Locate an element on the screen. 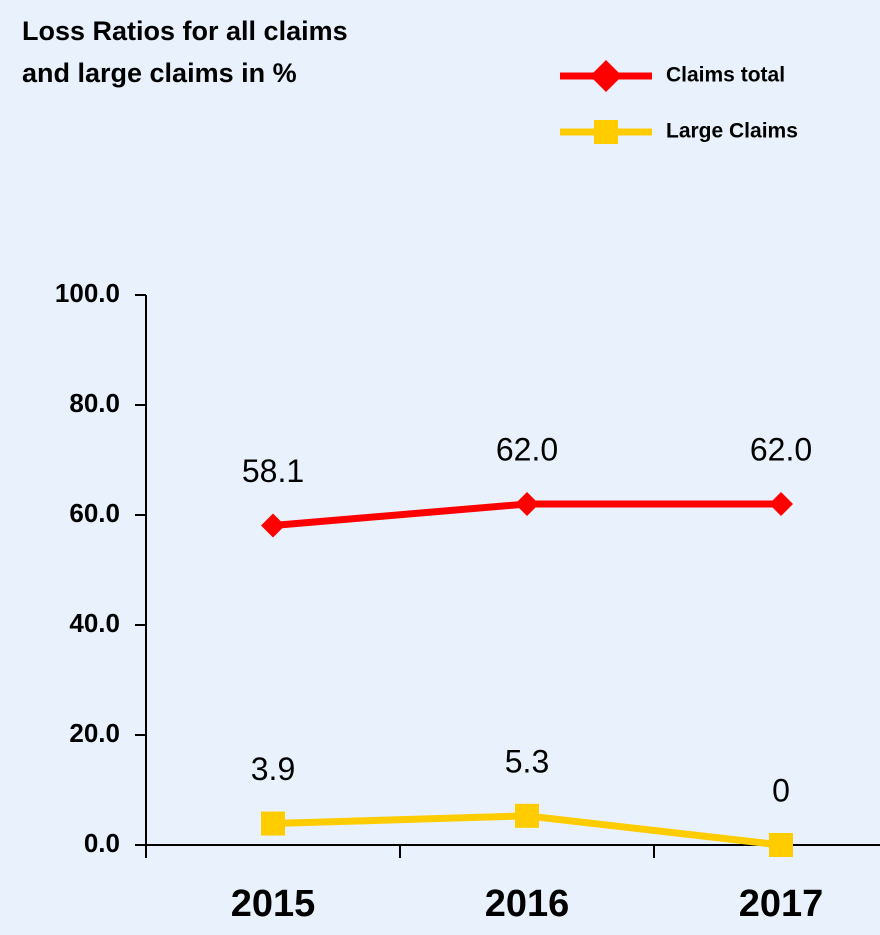  chart-title: Loss Ratios for all claims is located at coordinates (185, 31).